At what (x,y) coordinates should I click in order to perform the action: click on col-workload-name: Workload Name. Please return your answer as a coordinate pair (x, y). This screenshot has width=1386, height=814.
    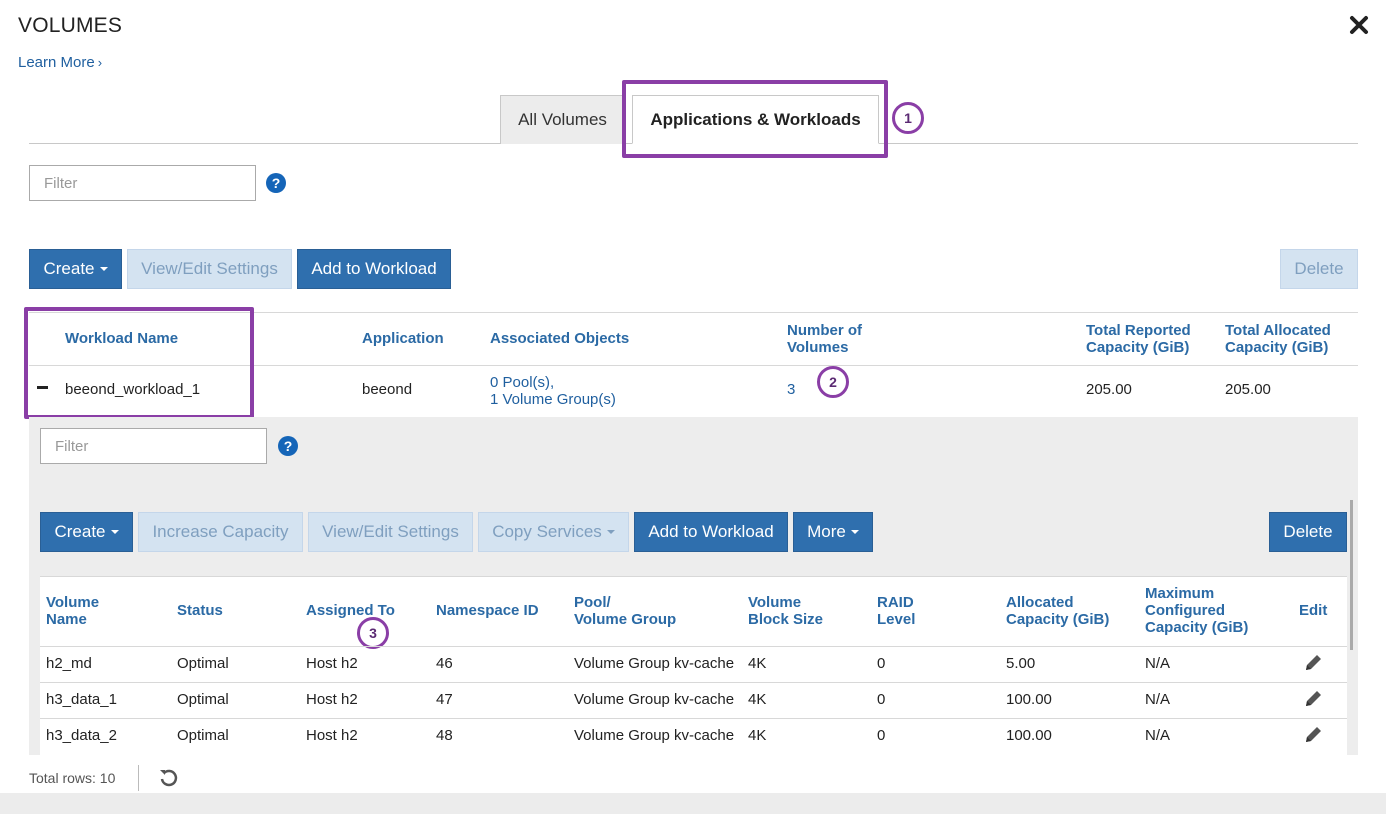
    Looking at the image, I should click on (122, 338).